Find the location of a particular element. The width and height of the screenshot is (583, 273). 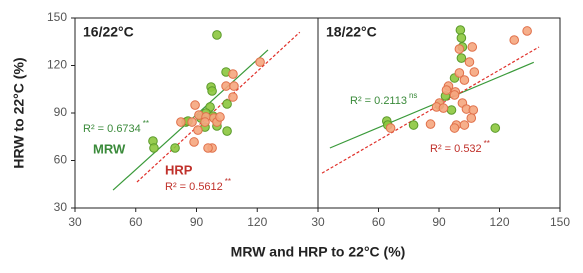

panel-title: 16/22°C is located at coordinates (108, 32).